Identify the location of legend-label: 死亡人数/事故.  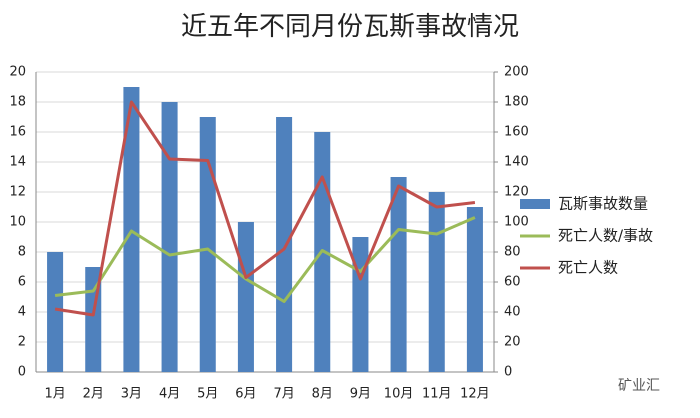
(605, 236).